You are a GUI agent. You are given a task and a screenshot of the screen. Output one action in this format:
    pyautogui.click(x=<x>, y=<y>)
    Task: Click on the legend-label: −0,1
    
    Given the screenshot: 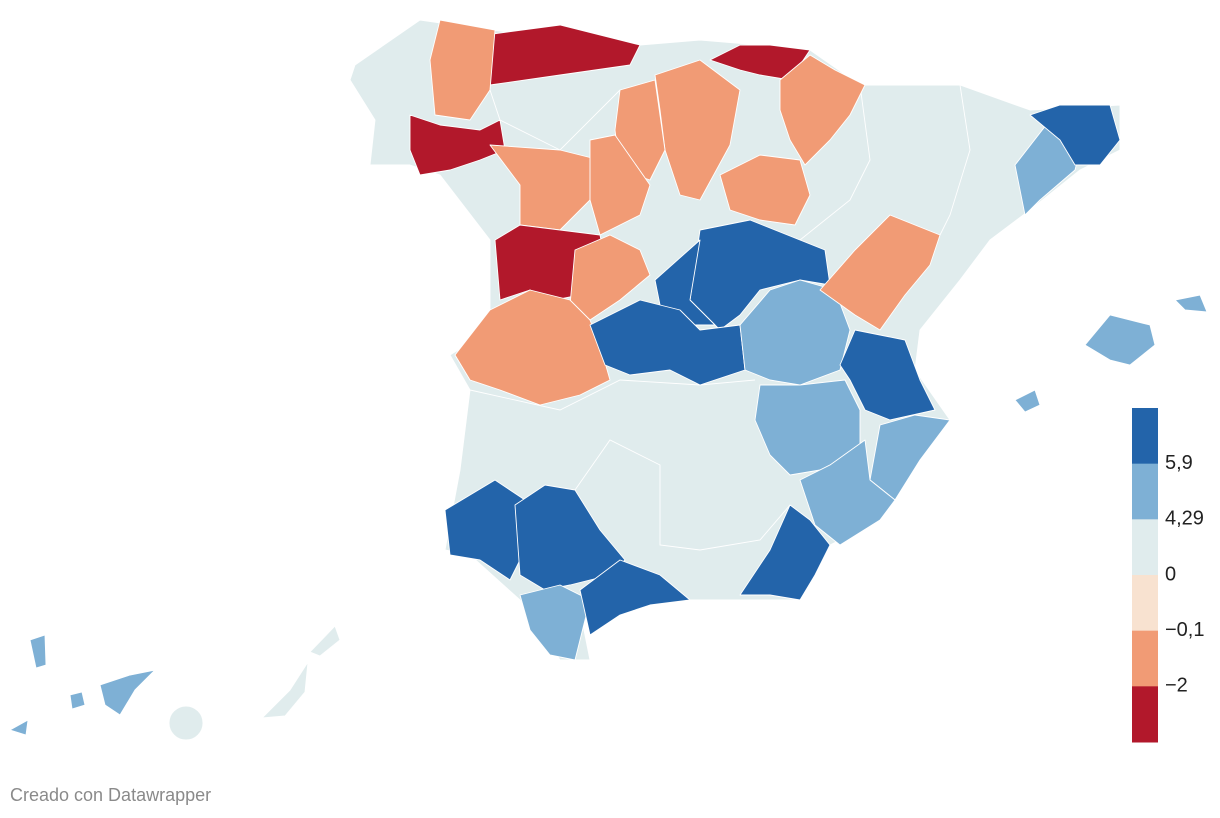 What is the action you would take?
    pyautogui.click(x=1184, y=630)
    